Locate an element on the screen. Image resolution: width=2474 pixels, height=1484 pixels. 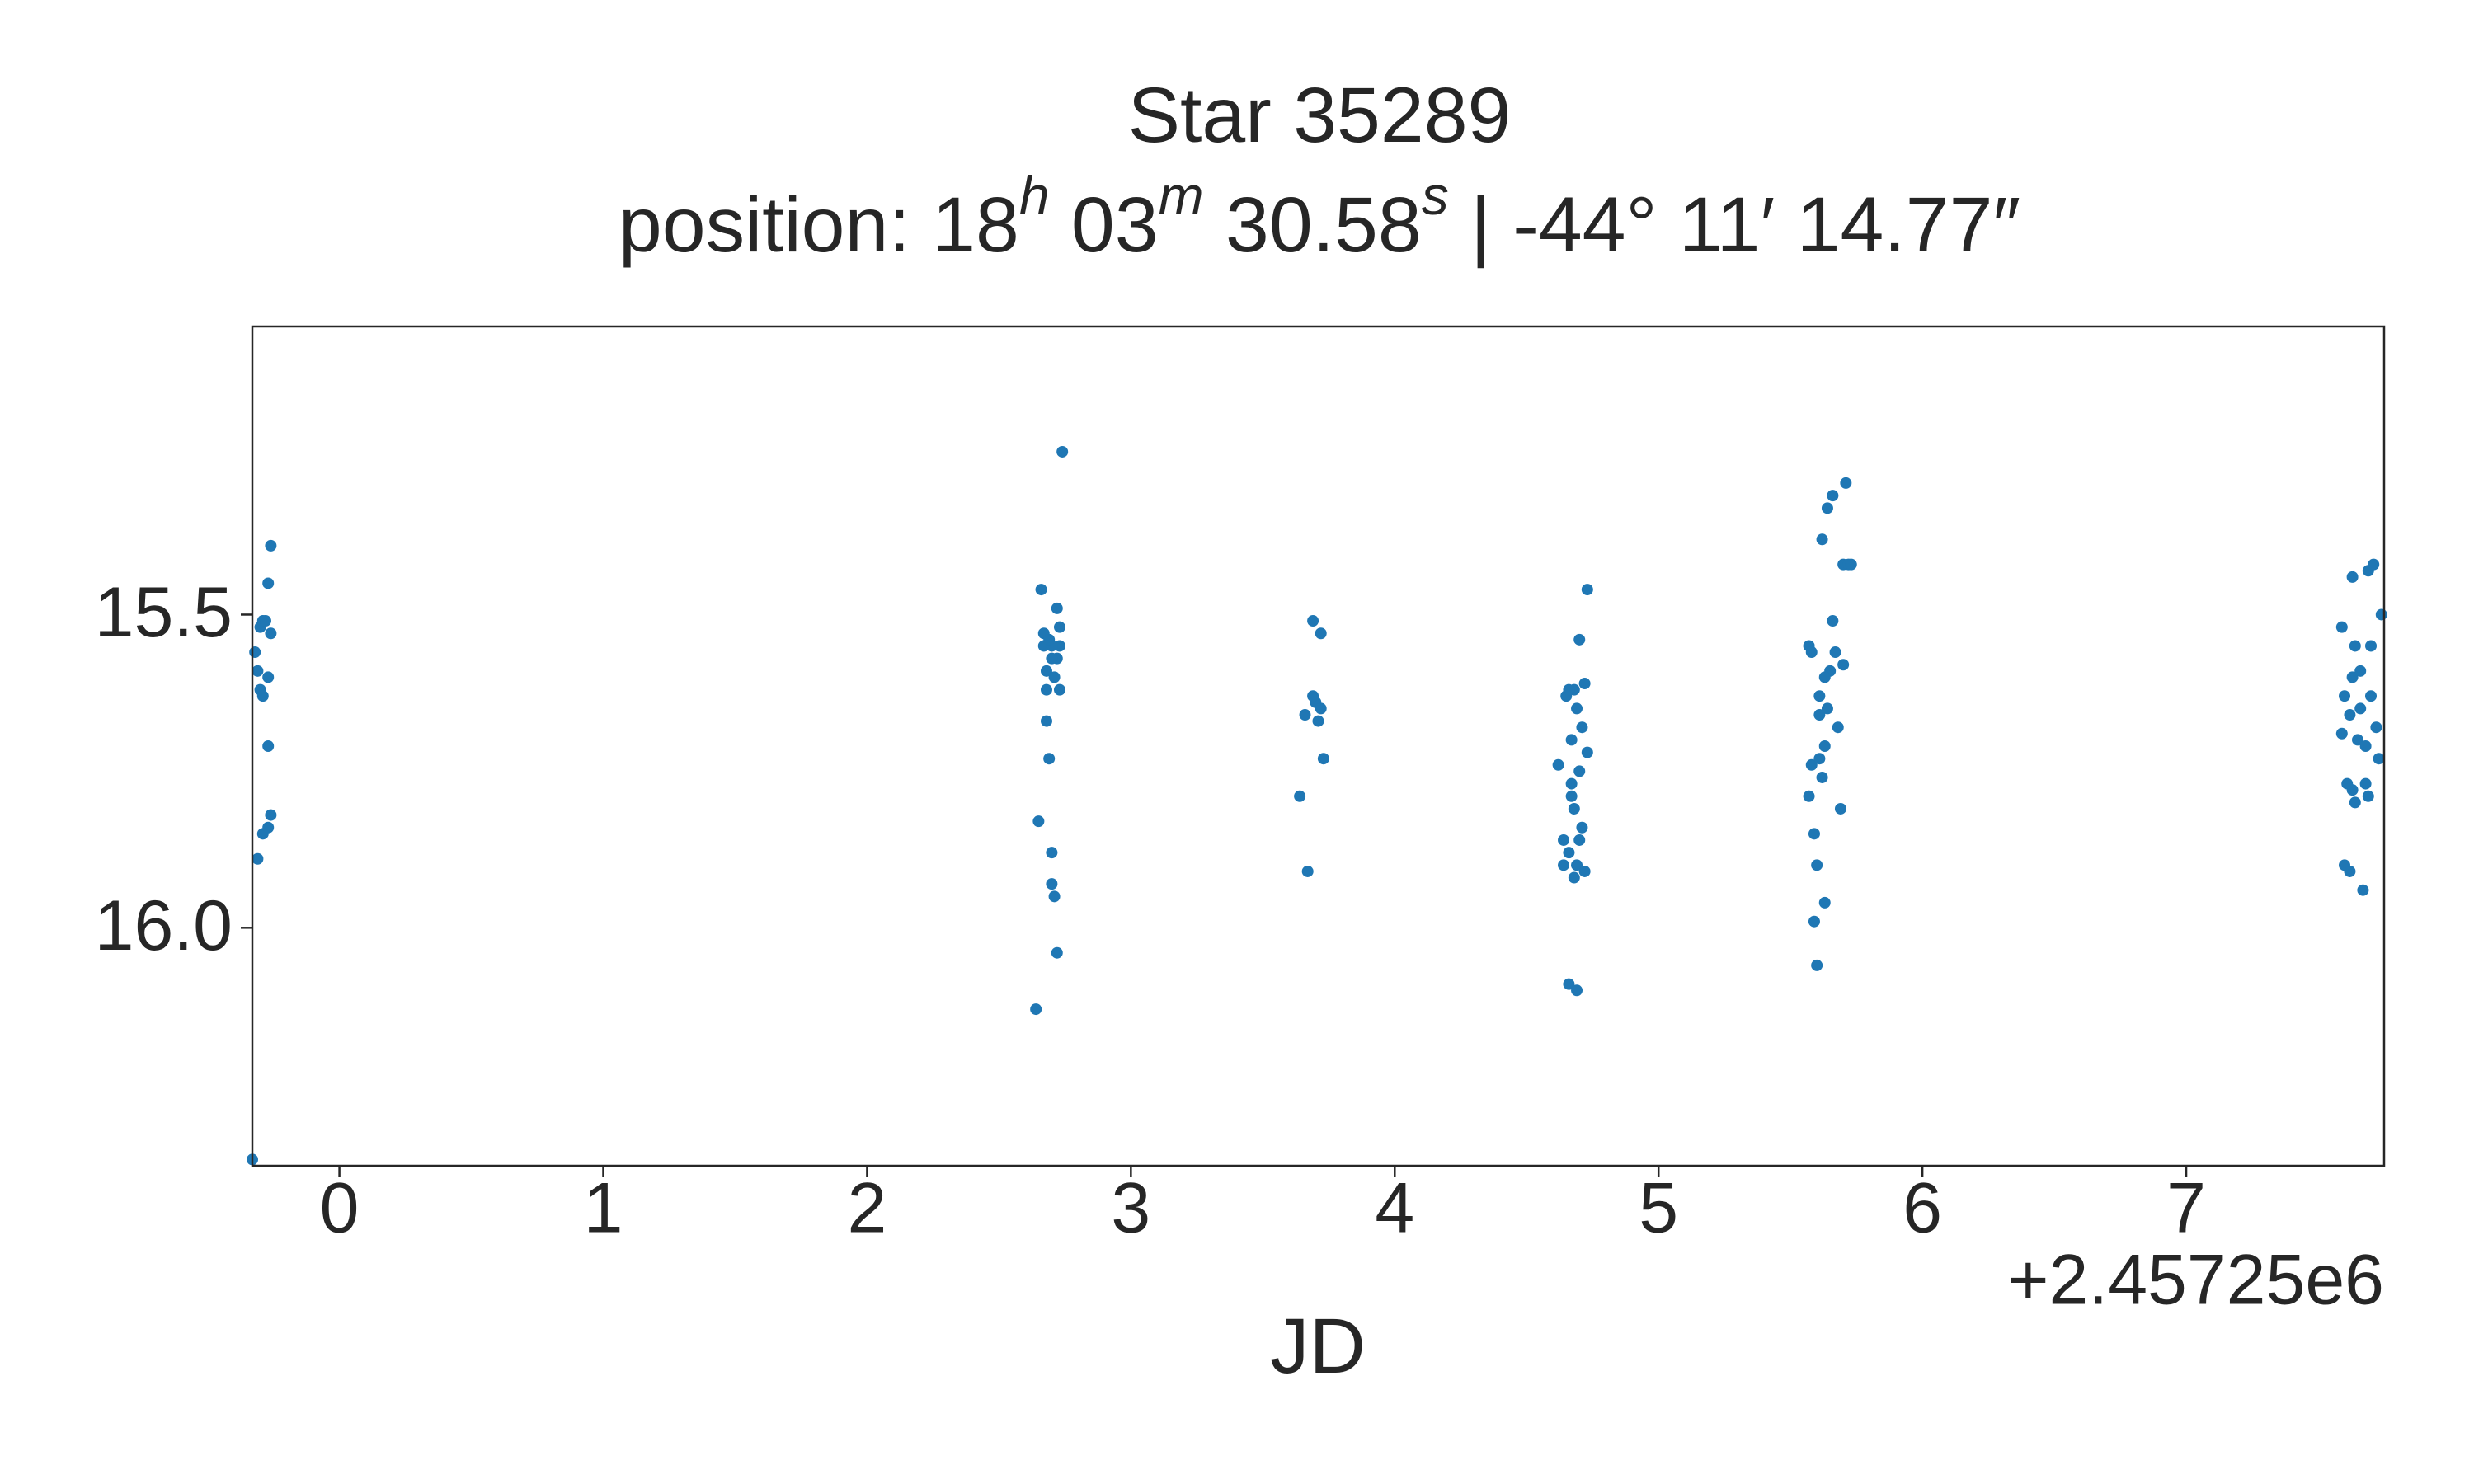
superscript: m is located at coordinates (1181, 195).